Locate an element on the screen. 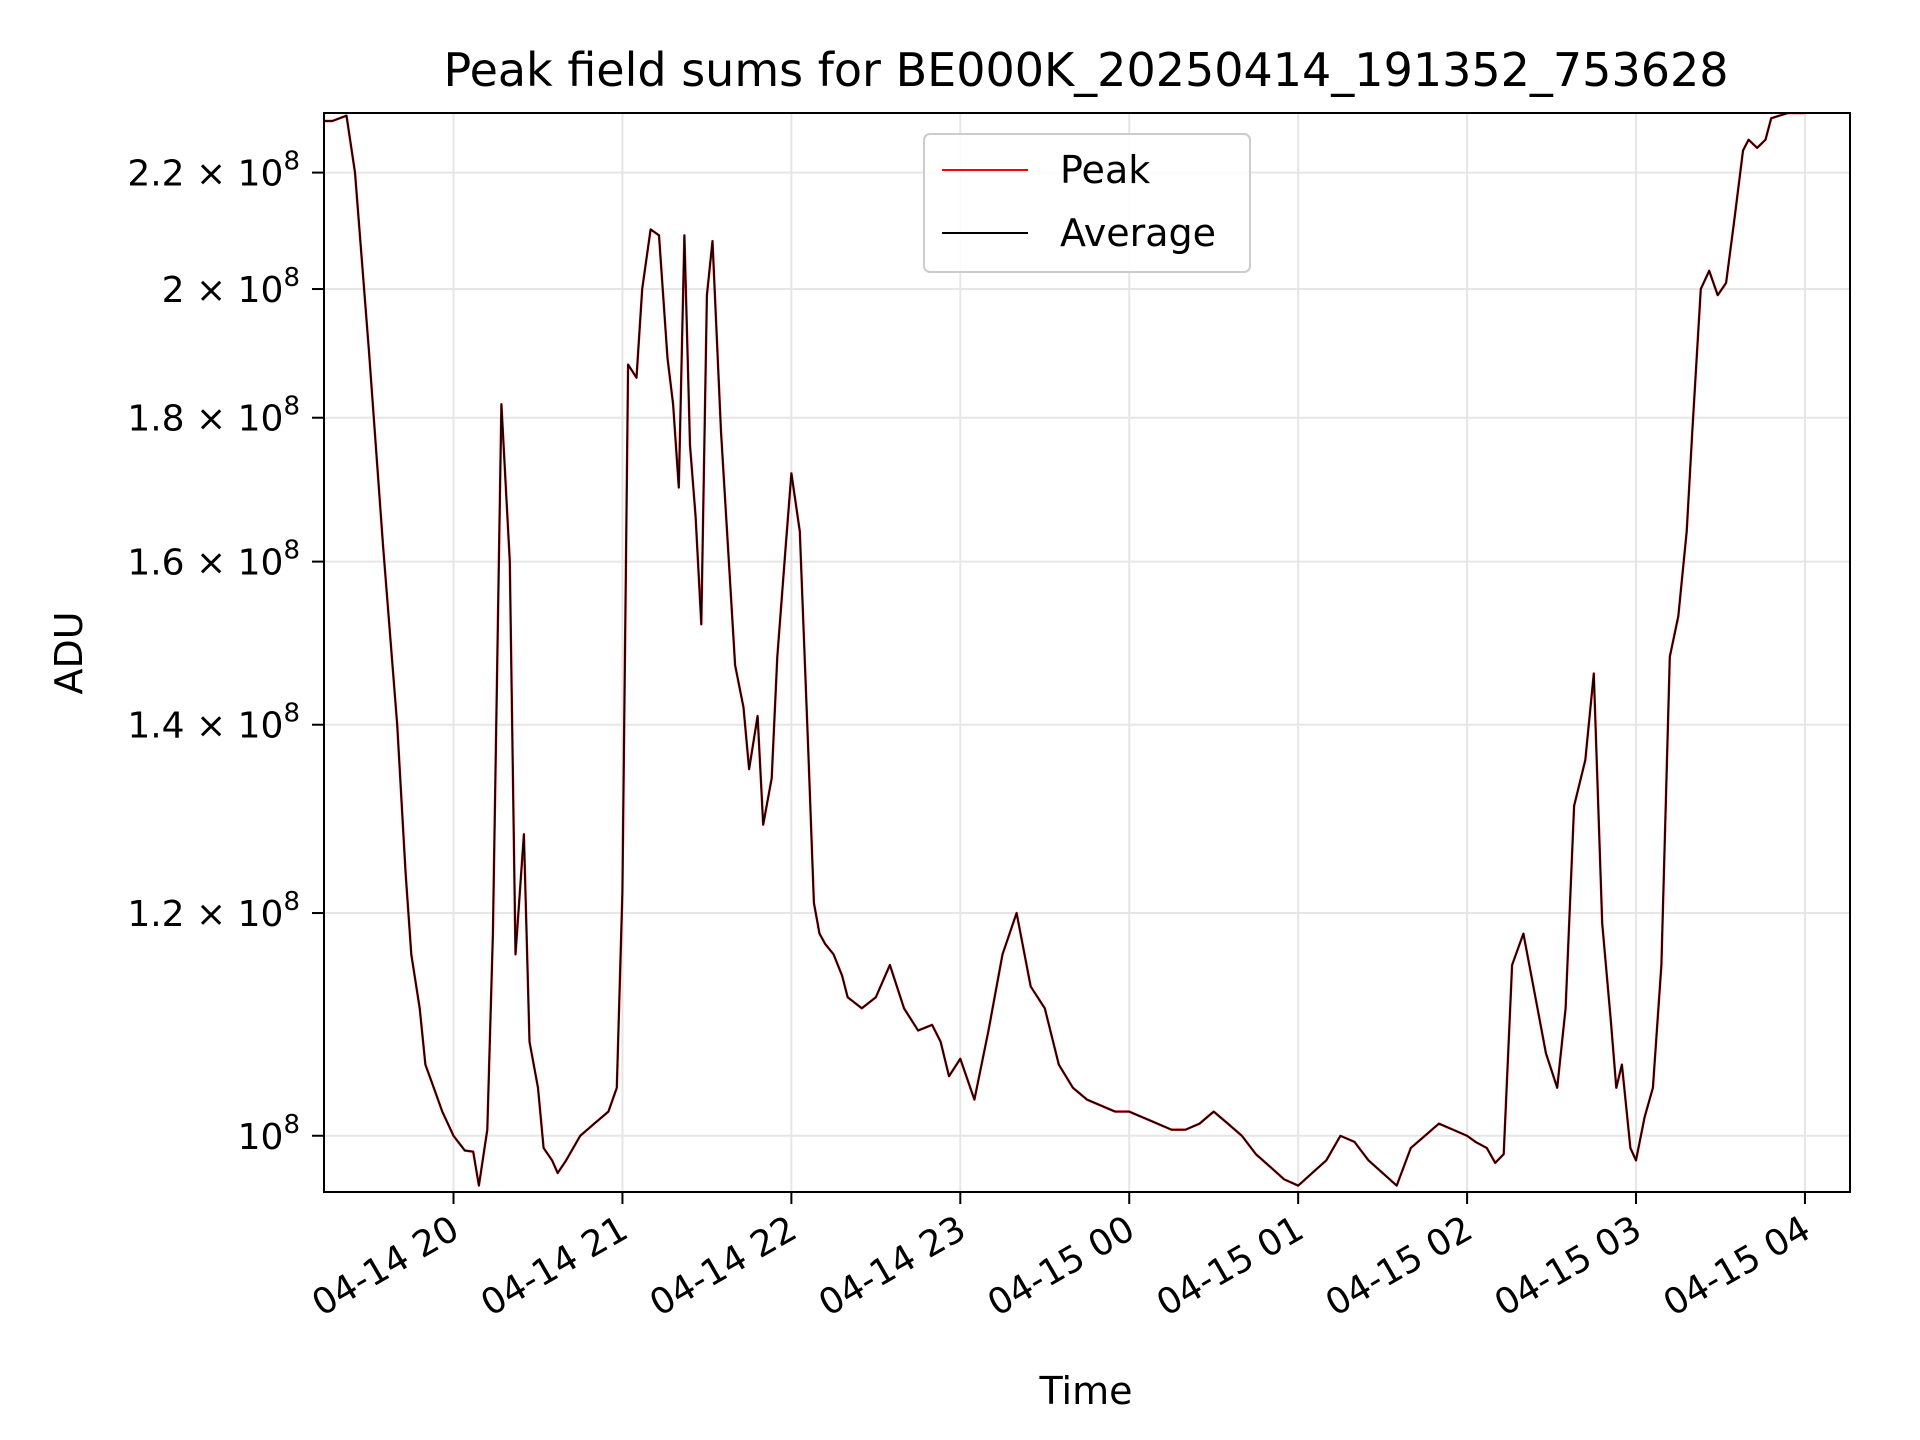  y-tick-label: 1.4 × 10⁸ is located at coordinates (213, 723).